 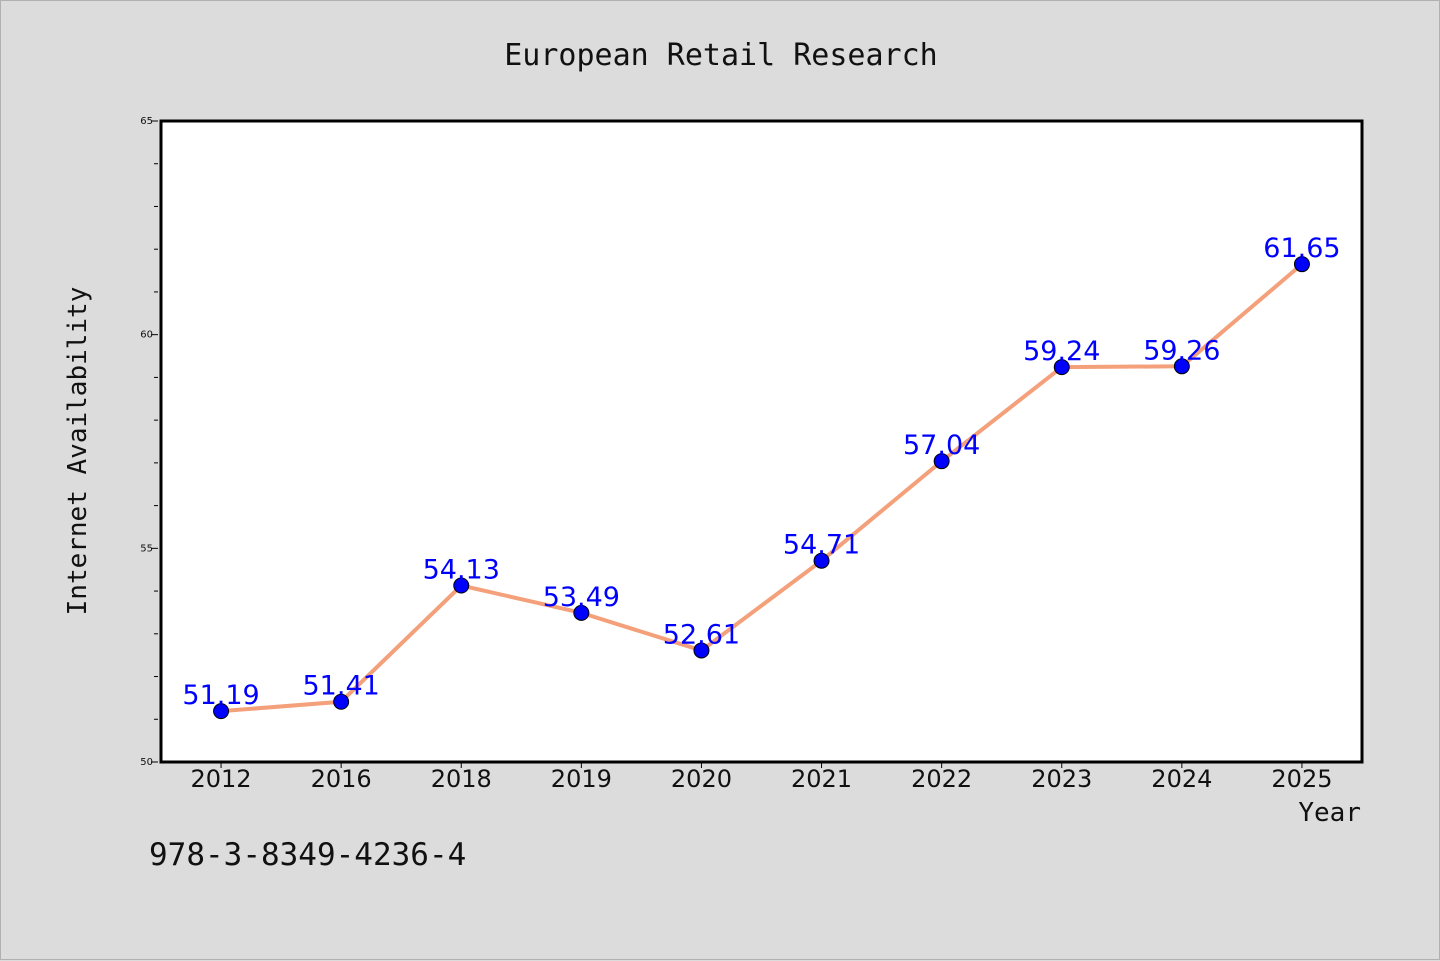 What do you see at coordinates (581, 779) in the screenshot?
I see `x-tick-label: 2019` at bounding box center [581, 779].